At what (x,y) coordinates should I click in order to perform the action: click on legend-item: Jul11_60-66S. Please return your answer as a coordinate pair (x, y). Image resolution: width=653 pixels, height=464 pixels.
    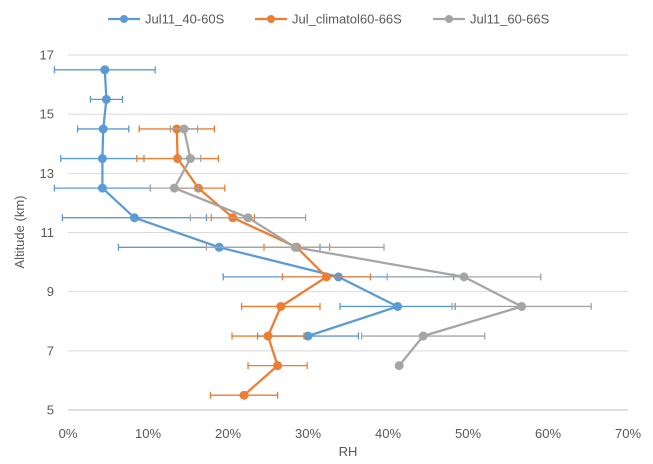
    Looking at the image, I should click on (491, 19).